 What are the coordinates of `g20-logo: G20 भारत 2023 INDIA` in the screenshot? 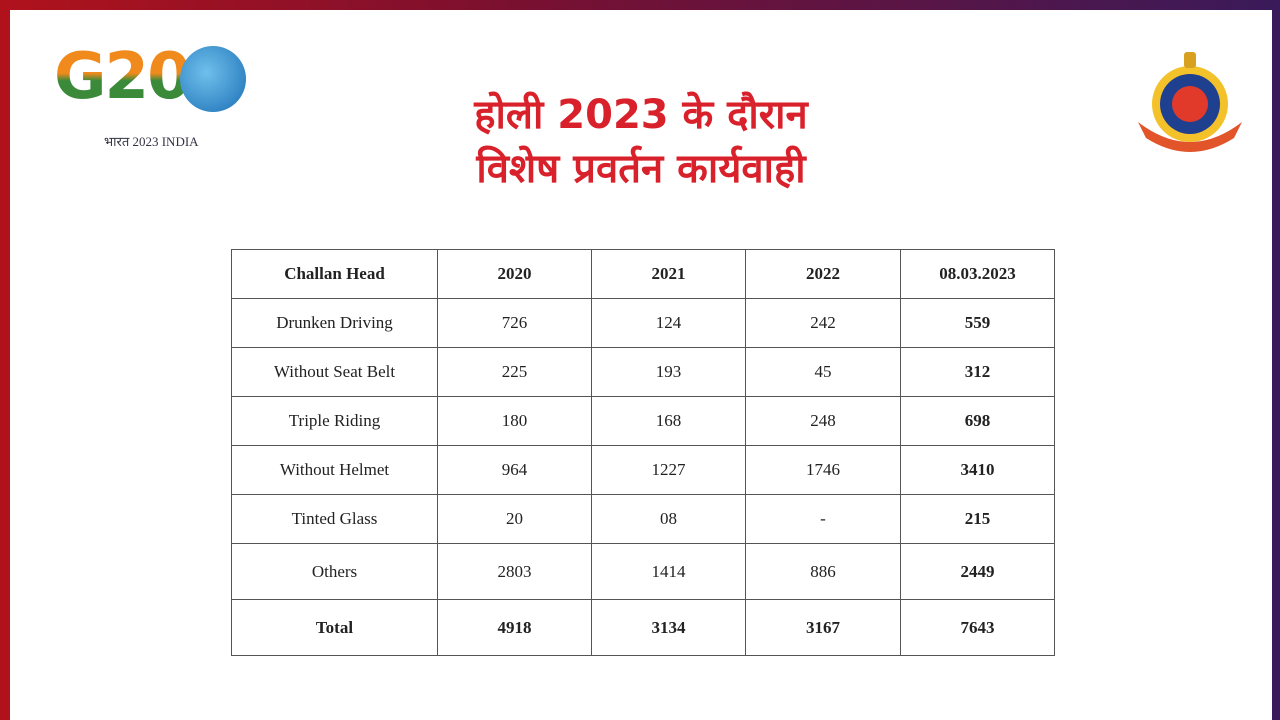 It's located at (159, 105).